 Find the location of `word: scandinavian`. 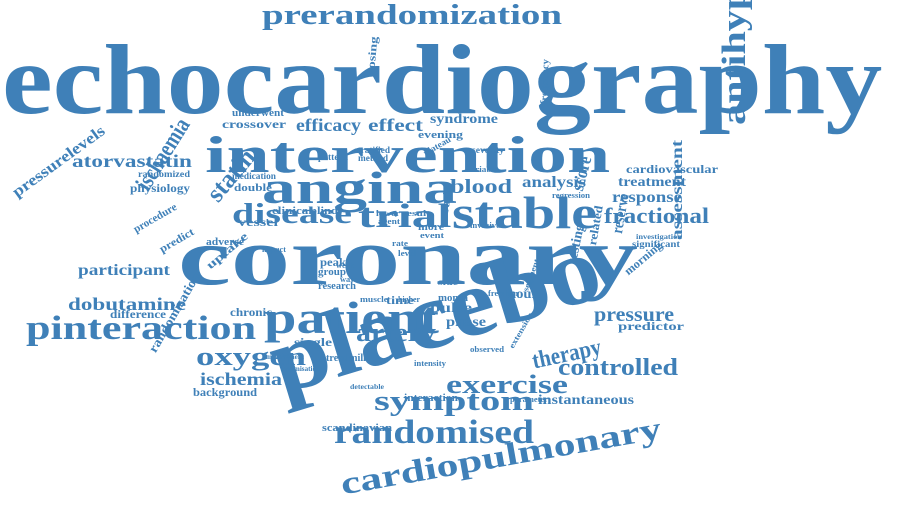

word: scandinavian is located at coordinates (357, 428).